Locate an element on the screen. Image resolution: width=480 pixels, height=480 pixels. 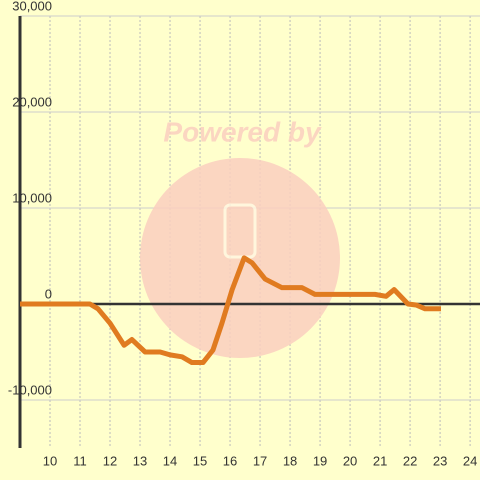
y-tick-label: -10,000 is located at coordinates (30, 389).